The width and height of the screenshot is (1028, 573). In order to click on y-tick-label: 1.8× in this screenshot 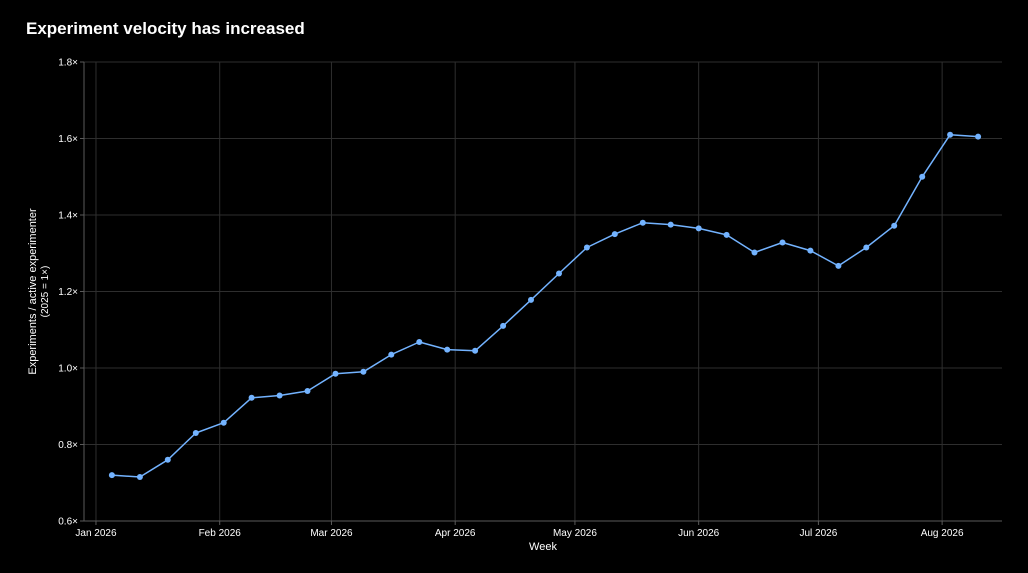, I will do `click(68, 63)`.